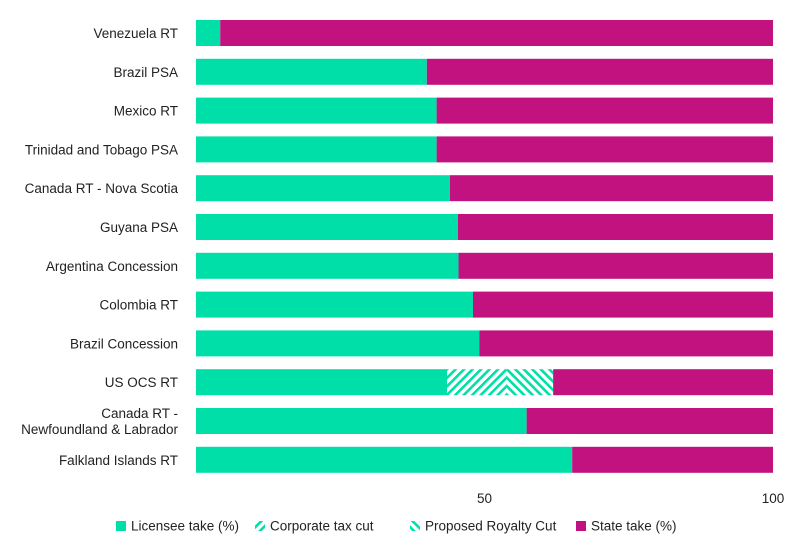 This screenshot has height=549, width=800. I want to click on bar-state-brazil-psa, so click(599, 71).